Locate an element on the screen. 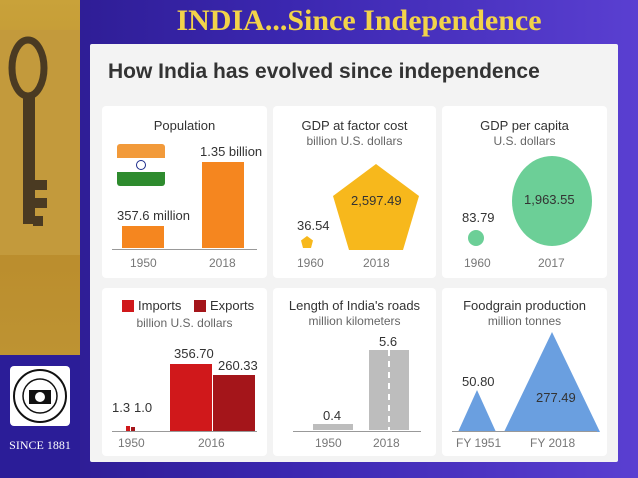  population-1950-value: 357.6 million is located at coordinates (153, 215).